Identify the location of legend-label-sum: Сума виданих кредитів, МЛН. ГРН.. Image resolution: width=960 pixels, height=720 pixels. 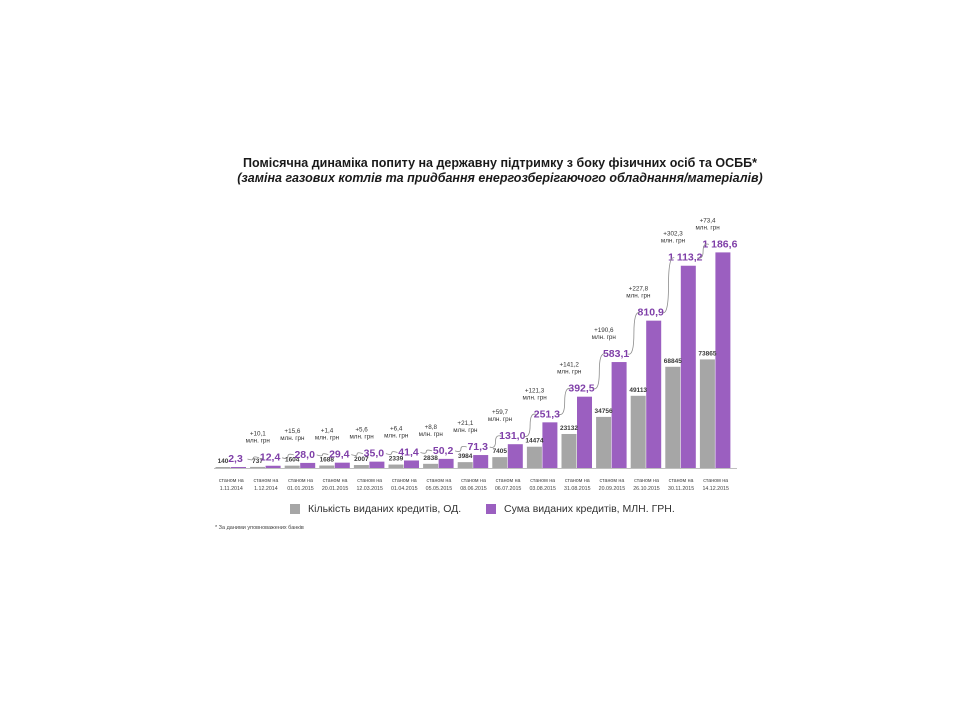
(589, 509).